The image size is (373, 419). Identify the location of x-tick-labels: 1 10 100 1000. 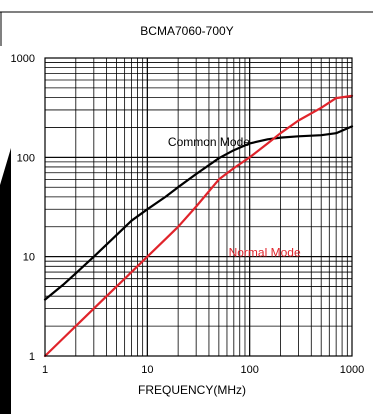
(203, 370).